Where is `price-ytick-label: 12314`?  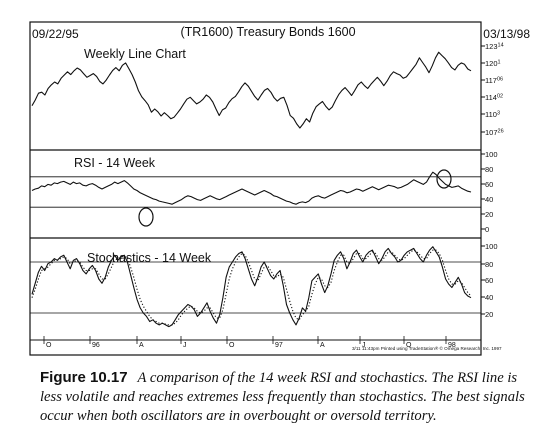
price-ytick-label: 12314 is located at coordinates (494, 46).